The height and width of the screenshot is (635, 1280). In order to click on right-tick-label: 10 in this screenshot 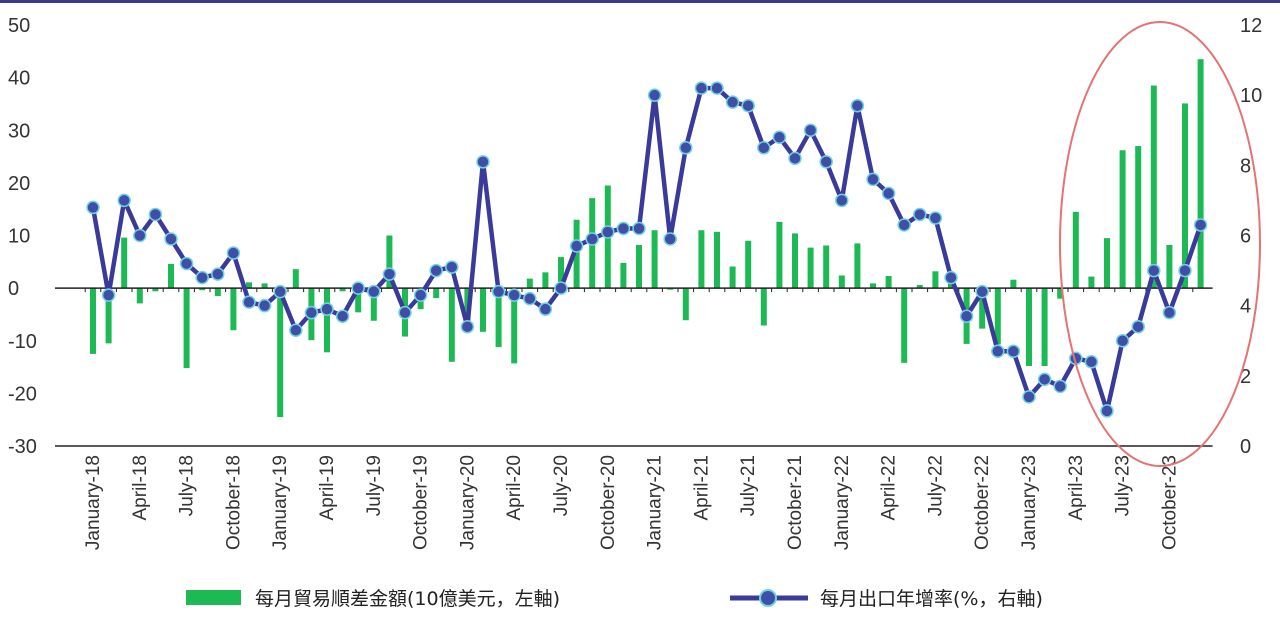, I will do `click(1251, 96)`.